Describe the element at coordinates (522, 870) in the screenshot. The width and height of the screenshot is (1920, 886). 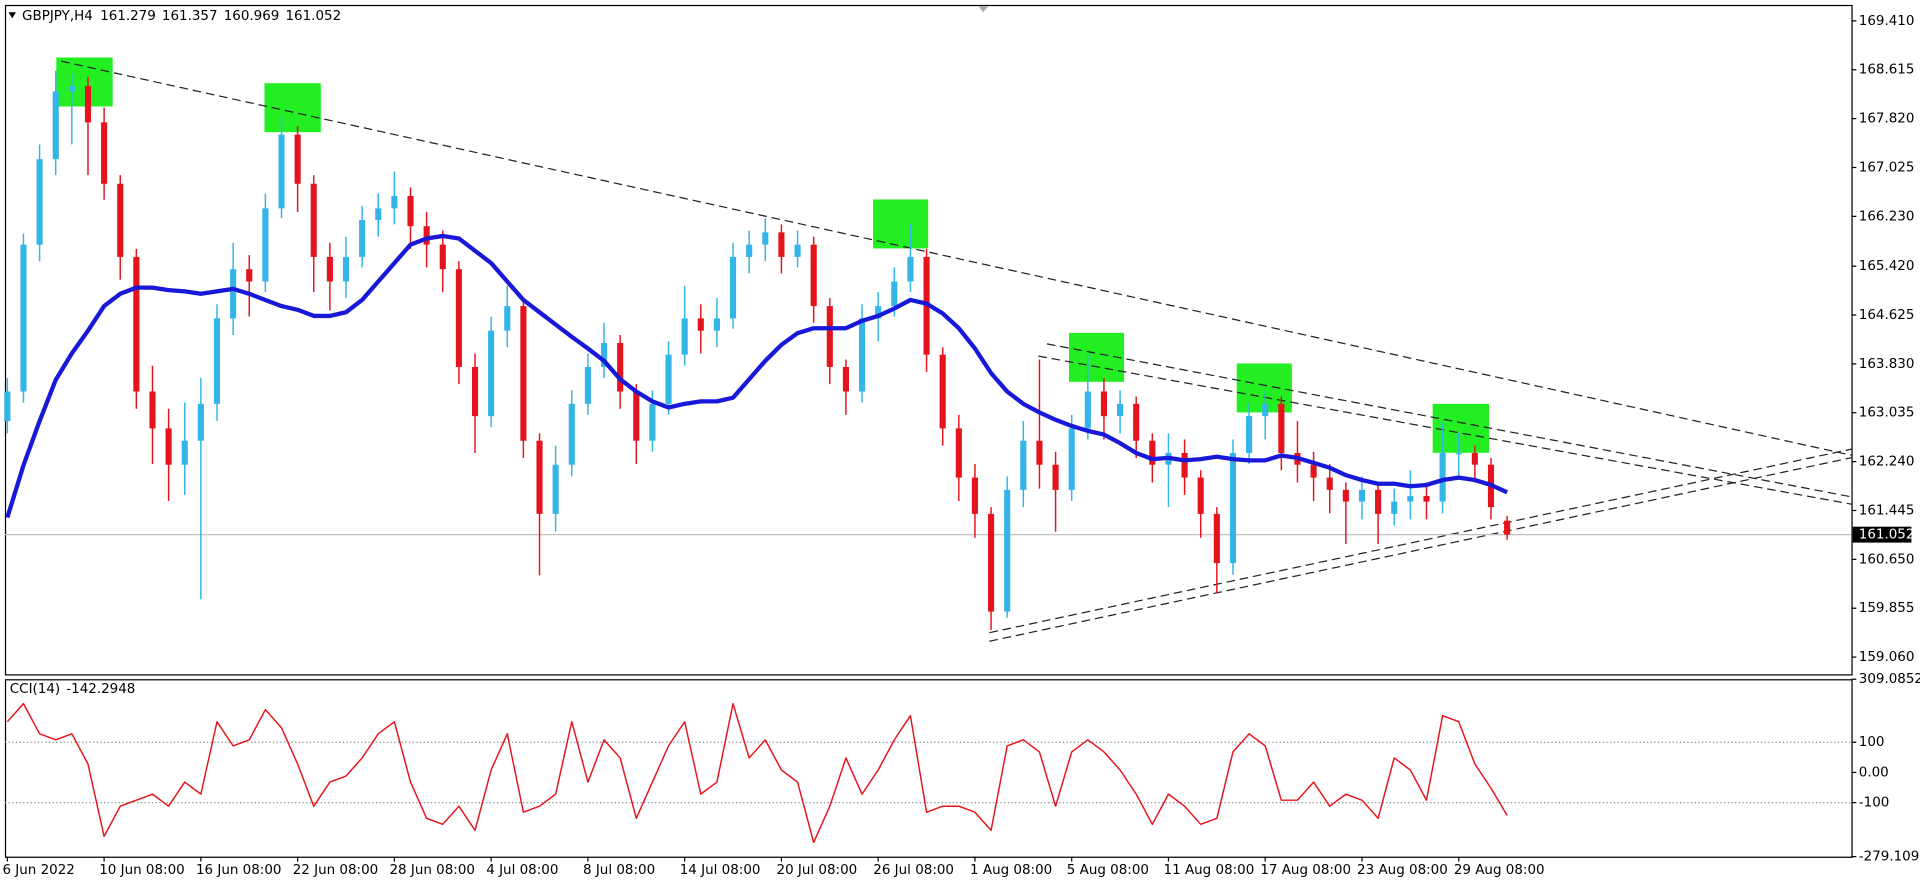
I see `x-tick-label: 4 Jul 08:00` at that location.